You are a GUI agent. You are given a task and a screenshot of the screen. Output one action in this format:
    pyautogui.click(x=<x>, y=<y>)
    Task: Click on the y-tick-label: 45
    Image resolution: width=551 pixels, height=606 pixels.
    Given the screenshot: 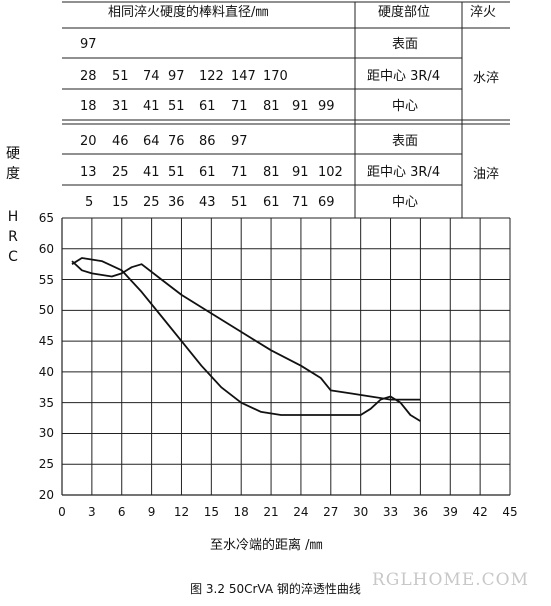 What is the action you would take?
    pyautogui.click(x=46, y=341)
    